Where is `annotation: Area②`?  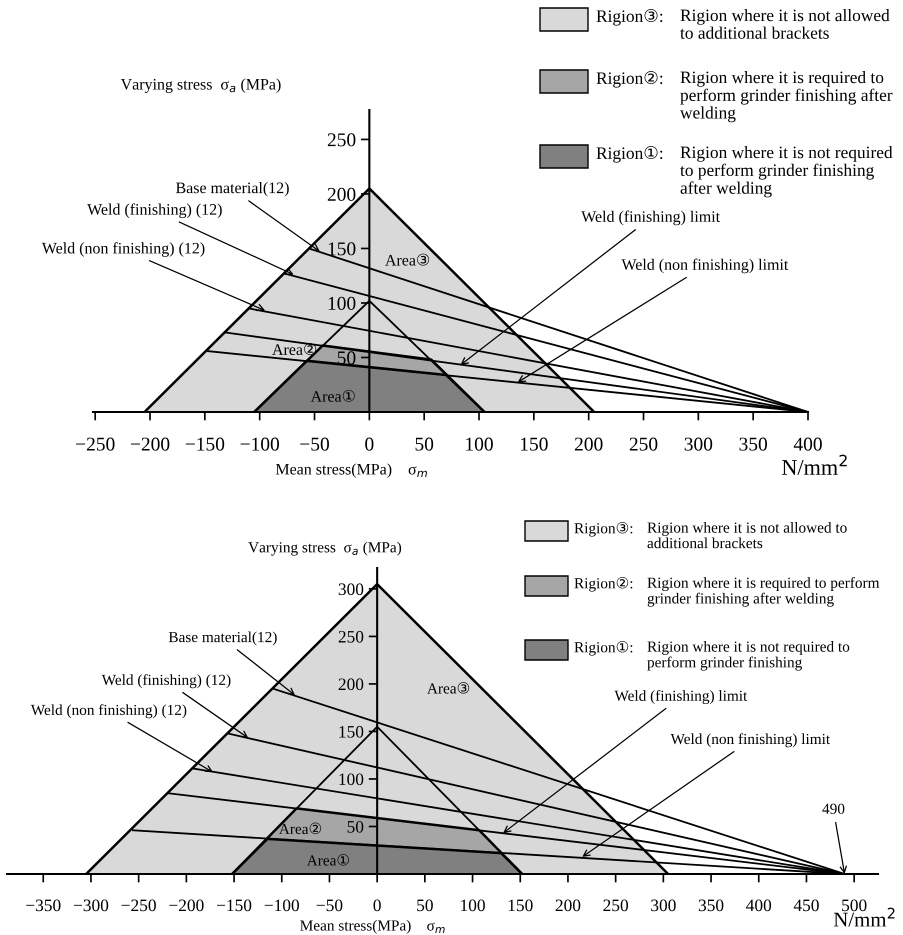
annotation: Area② is located at coordinates (300, 828).